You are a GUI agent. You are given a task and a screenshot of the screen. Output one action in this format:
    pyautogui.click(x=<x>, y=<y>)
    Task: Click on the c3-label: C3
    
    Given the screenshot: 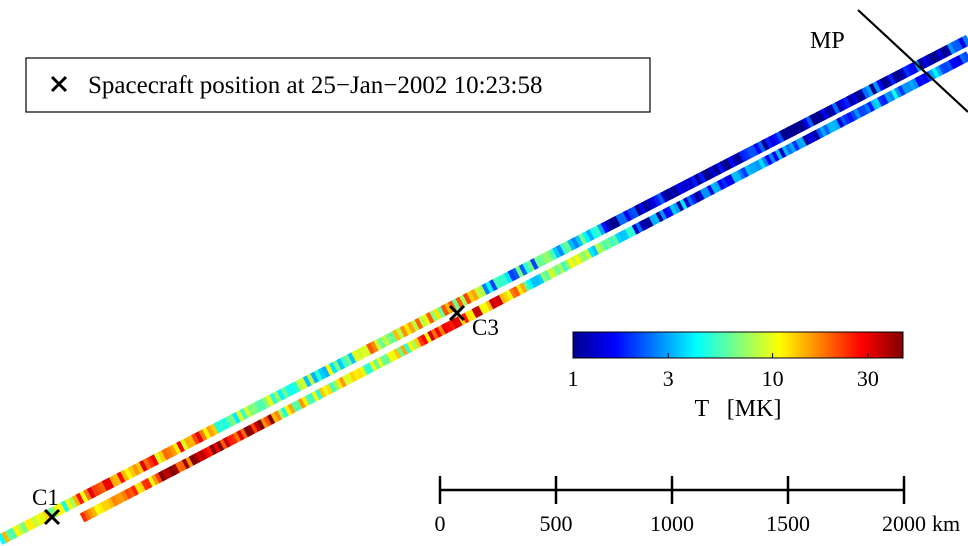 What is the action you would take?
    pyautogui.click(x=485, y=327)
    